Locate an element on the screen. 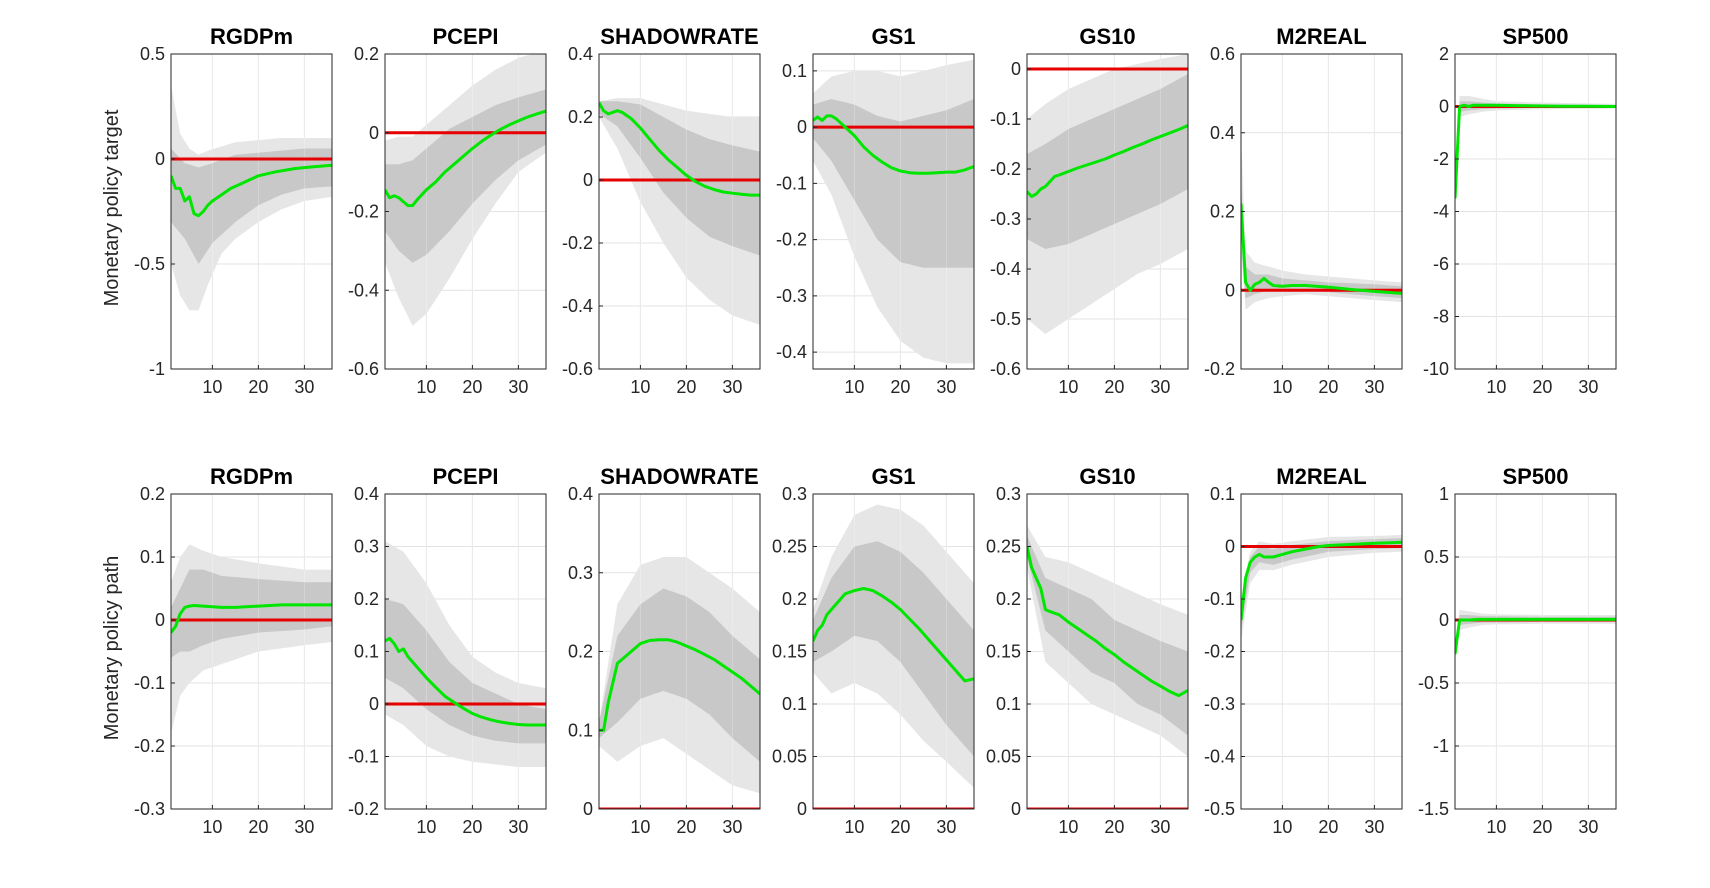  panel-1-5-title: M2REAL is located at coordinates (1321, 476).